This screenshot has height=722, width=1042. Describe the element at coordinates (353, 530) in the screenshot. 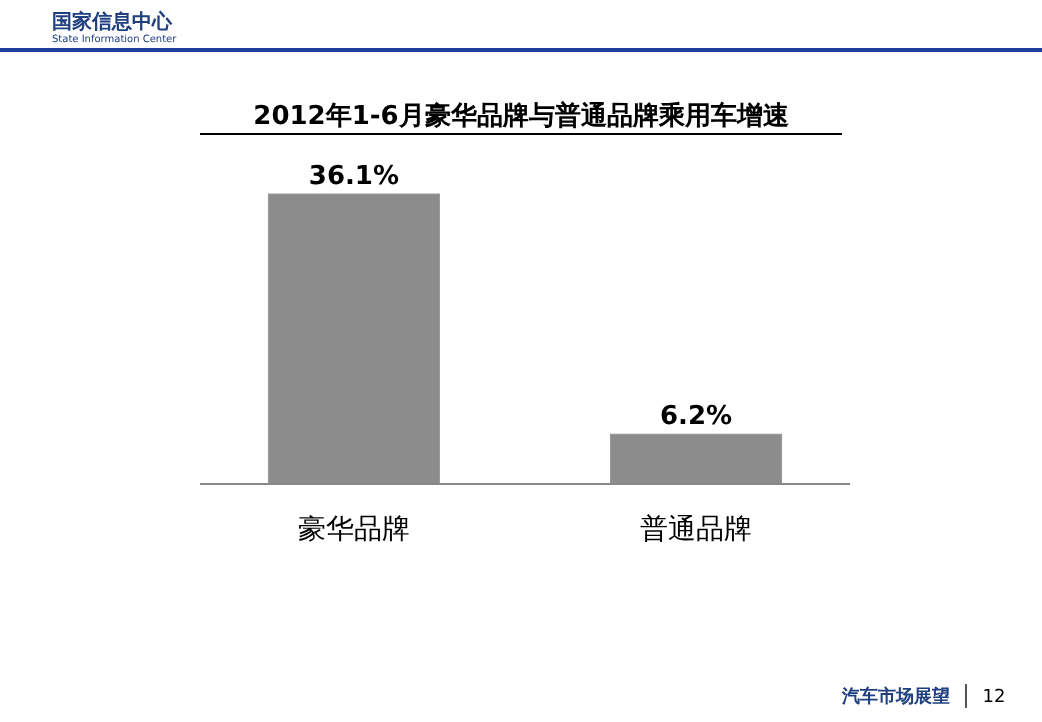

I see `x-tick-label: 豪华品牌` at that location.